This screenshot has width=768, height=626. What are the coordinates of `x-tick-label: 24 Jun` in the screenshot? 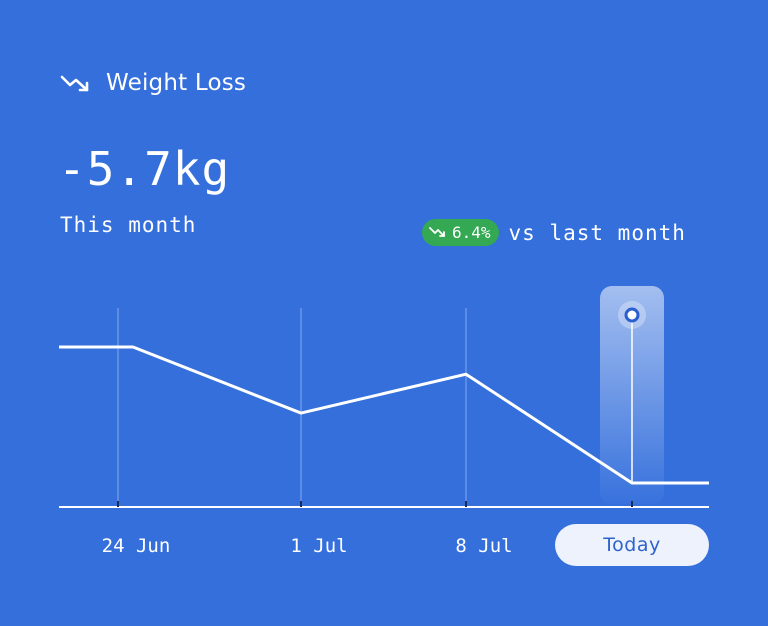 It's located at (136, 546).